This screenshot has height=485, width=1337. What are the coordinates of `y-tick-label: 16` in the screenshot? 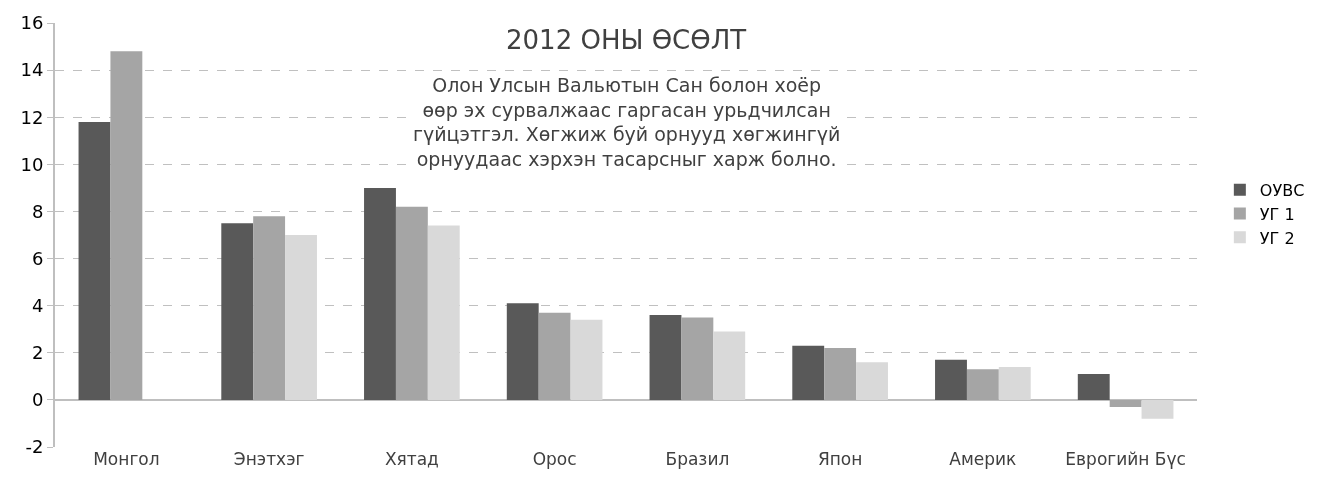 It's located at (32, 23).